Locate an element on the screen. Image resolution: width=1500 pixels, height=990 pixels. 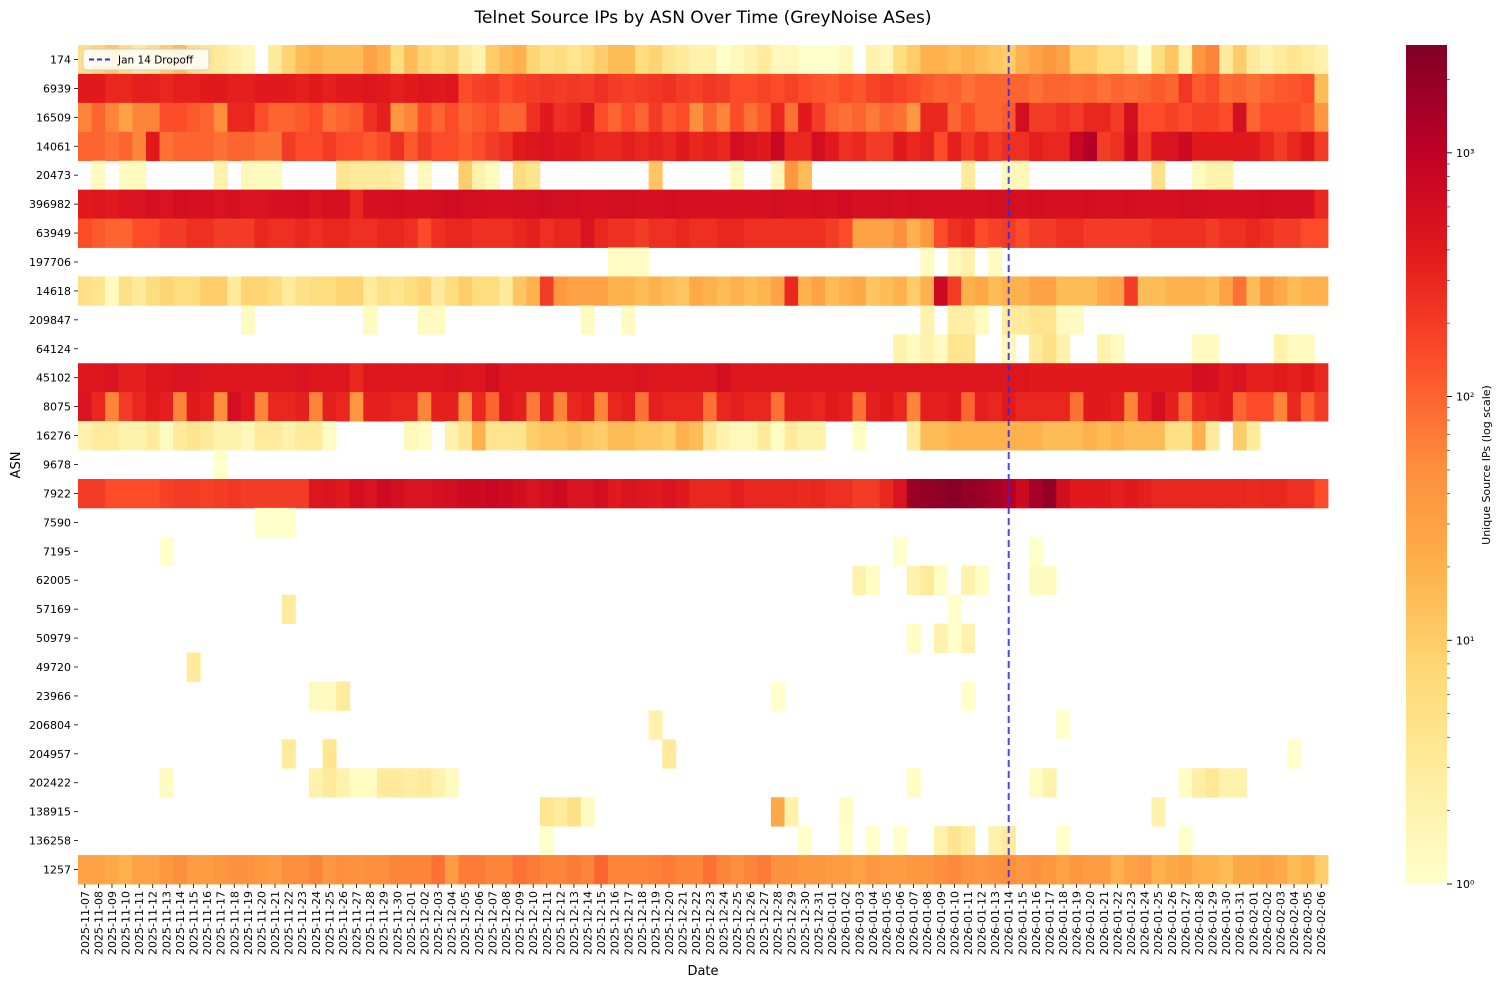
x-tick-label: 2026-02-02 is located at coordinates (1267, 923).